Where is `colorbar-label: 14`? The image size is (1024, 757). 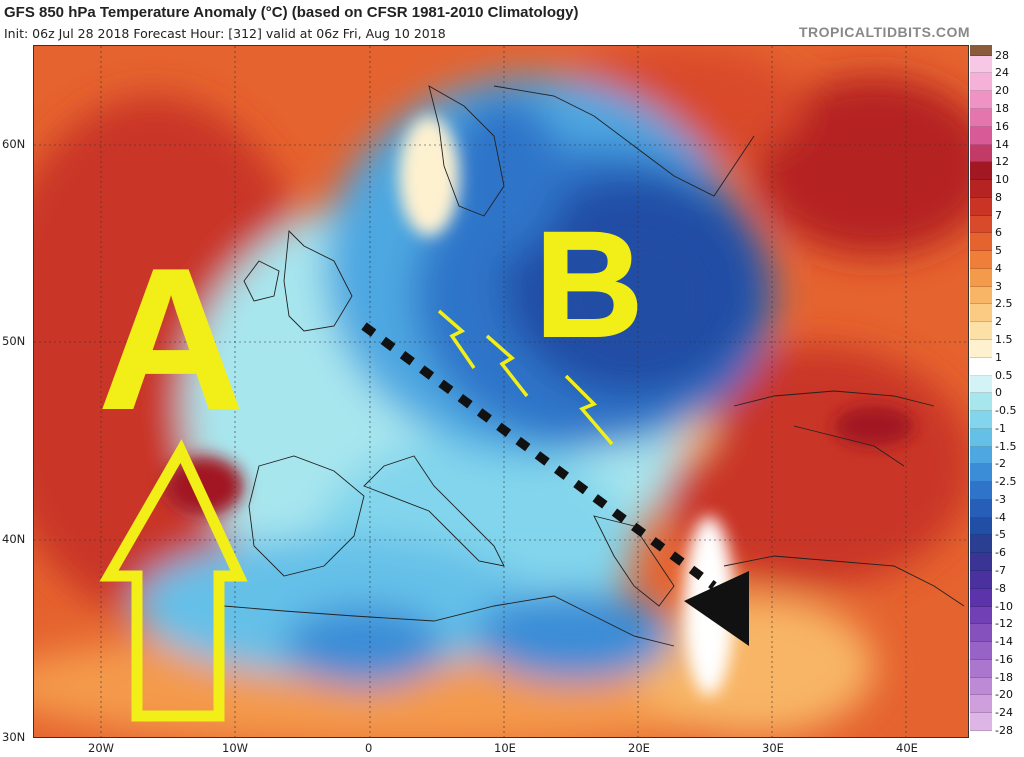 colorbar-label: 14 is located at coordinates (1002, 144).